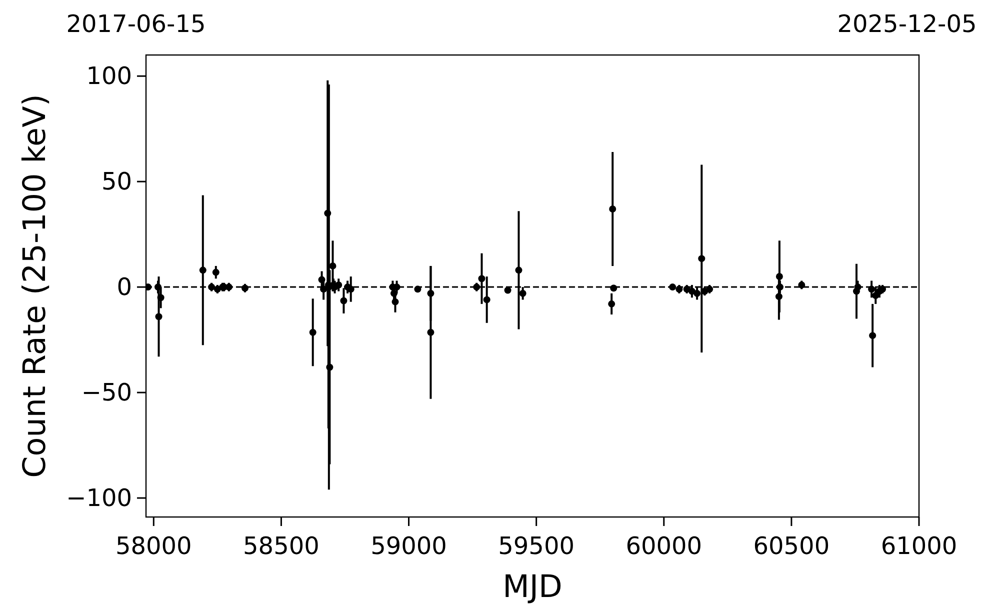  What do you see at coordinates (664, 546) in the screenshot?
I see `x-tick-label: 60000` at bounding box center [664, 546].